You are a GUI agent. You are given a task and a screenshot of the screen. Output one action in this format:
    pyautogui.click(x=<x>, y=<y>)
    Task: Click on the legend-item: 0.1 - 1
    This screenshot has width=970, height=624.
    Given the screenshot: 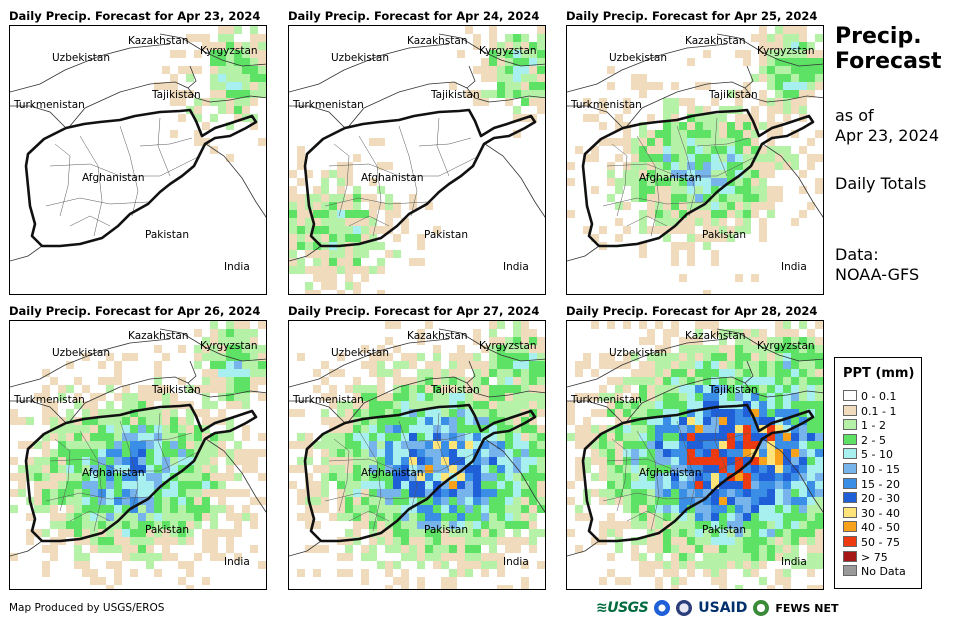 What is the action you would take?
    pyautogui.click(x=870, y=411)
    